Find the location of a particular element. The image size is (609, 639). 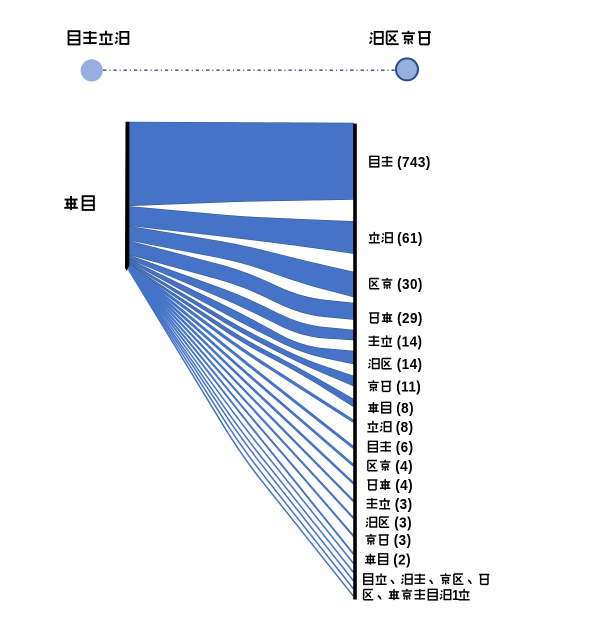

svg-text: (11) is located at coordinates (408, 387).